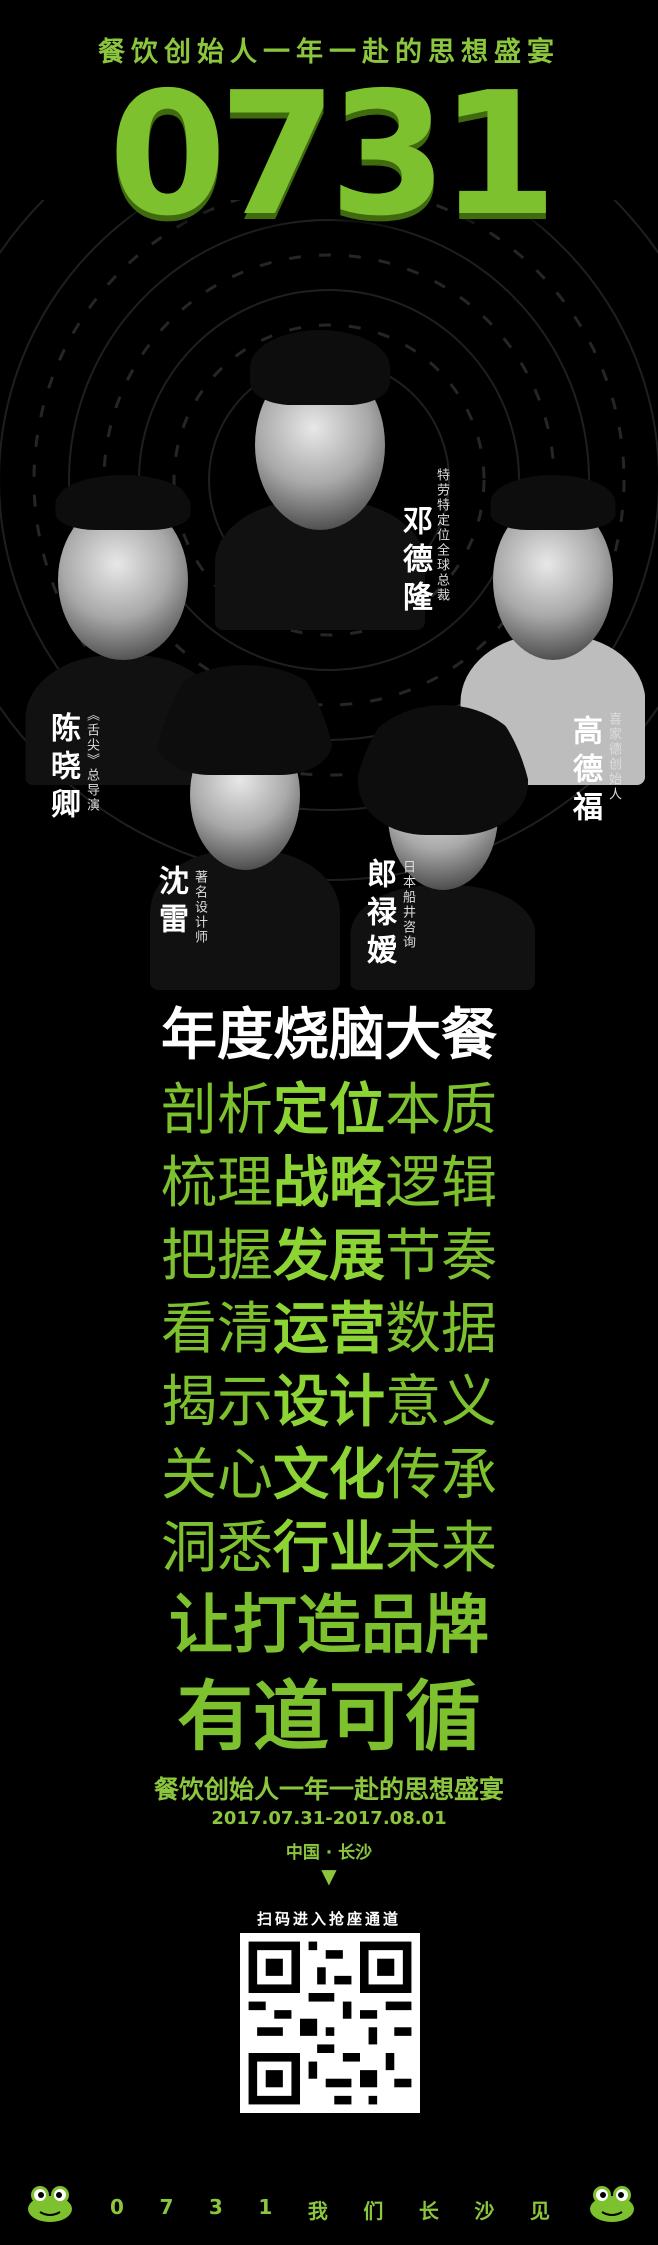  I want to click on row-suffix: 逻辑, so click(441, 1183).